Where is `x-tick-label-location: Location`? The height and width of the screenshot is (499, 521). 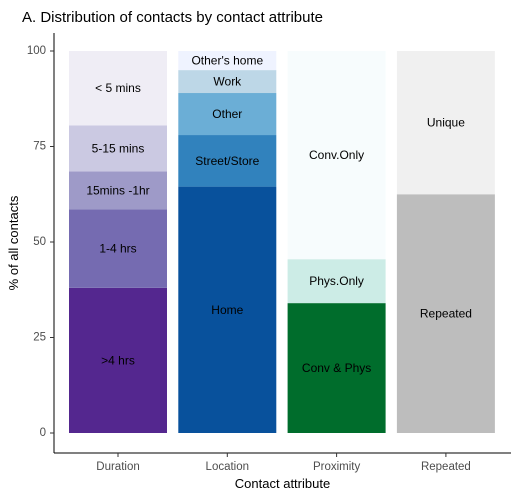 x-tick-label-location: Location is located at coordinates (227, 467).